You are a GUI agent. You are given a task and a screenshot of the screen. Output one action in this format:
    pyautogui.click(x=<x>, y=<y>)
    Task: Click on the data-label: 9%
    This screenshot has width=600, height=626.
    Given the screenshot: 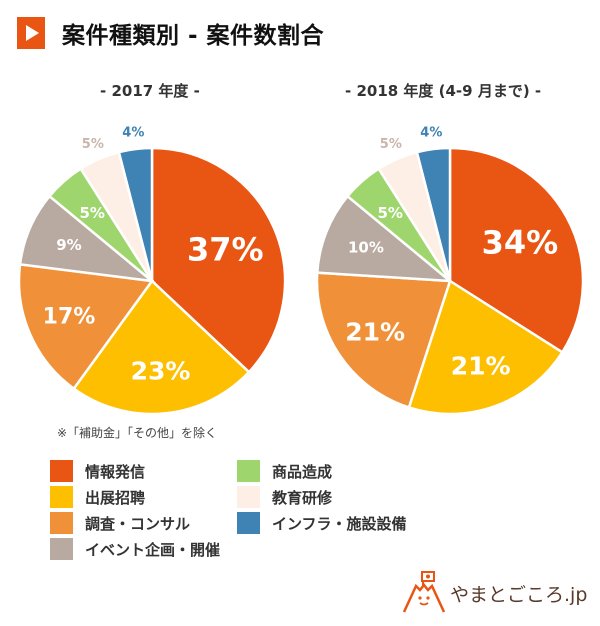 What is the action you would take?
    pyautogui.click(x=68, y=245)
    